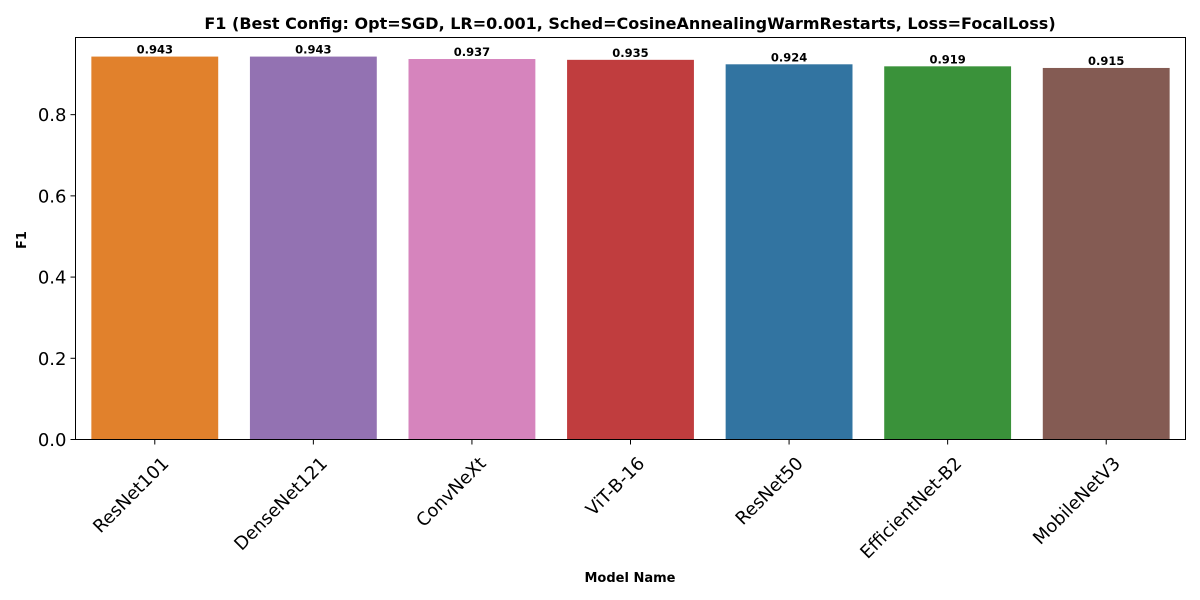  Describe the element at coordinates (281, 504) in the screenshot. I see `x-tick-label: DenseNet121` at that location.